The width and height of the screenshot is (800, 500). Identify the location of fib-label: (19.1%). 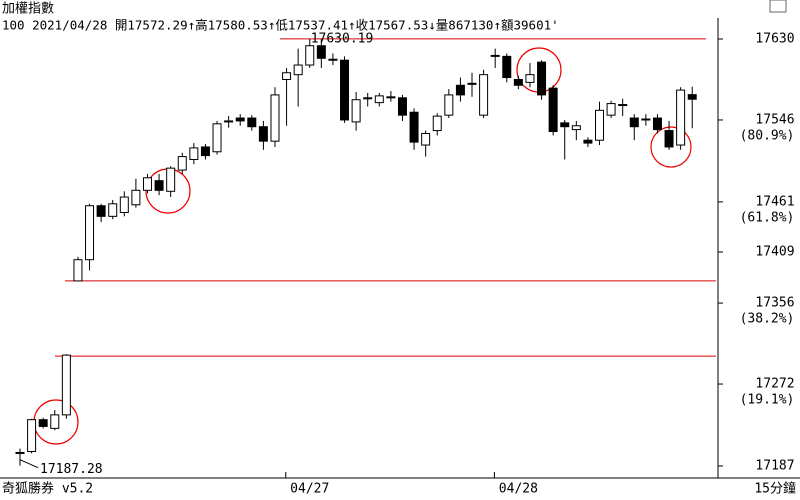
(767, 400).